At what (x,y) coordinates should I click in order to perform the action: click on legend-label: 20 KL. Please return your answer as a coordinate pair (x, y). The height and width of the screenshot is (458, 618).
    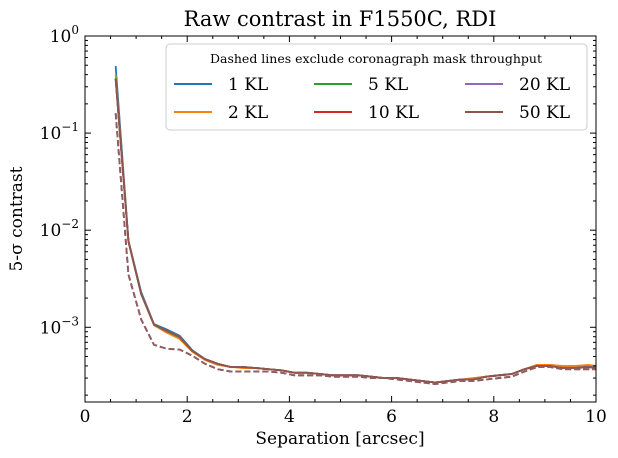
    Looking at the image, I should click on (544, 85).